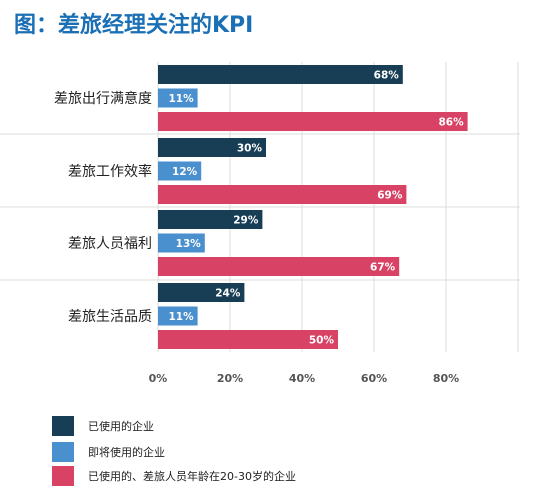  I want to click on tick-label-0: 0%, so click(158, 378).